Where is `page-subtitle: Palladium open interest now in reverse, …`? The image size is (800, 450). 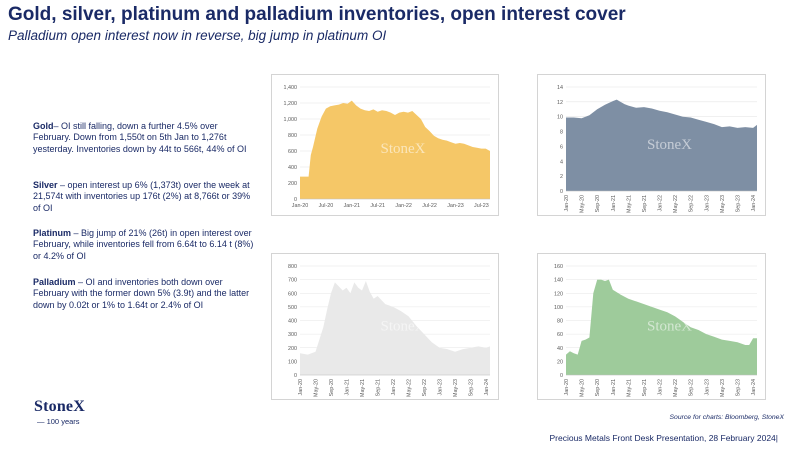
page-subtitle: Palladium open interest now in reverse, … is located at coordinates (197, 35).